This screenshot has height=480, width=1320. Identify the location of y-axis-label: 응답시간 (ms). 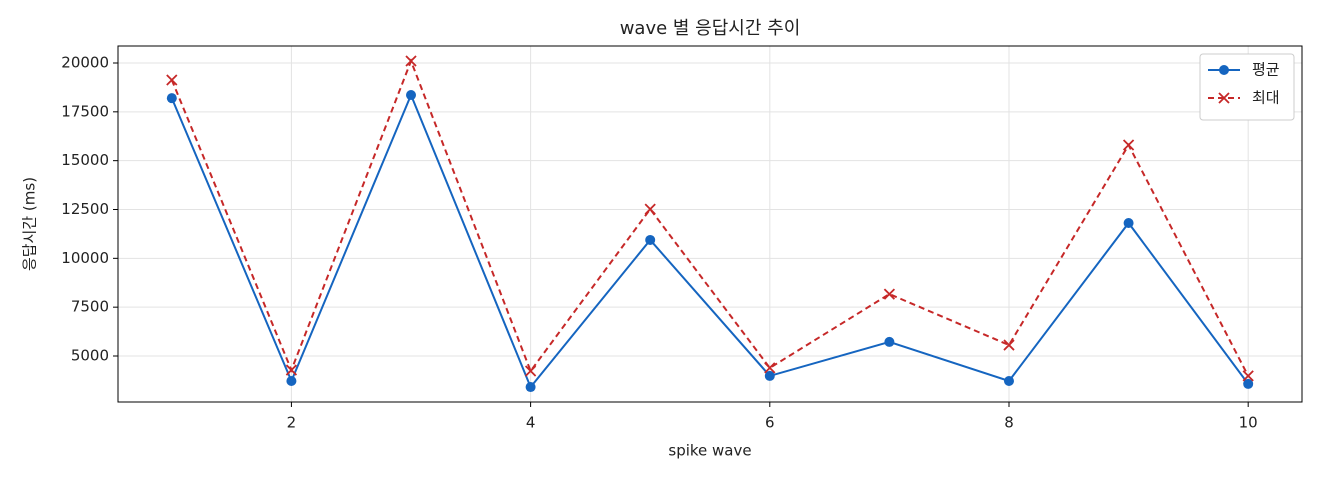
(30, 224).